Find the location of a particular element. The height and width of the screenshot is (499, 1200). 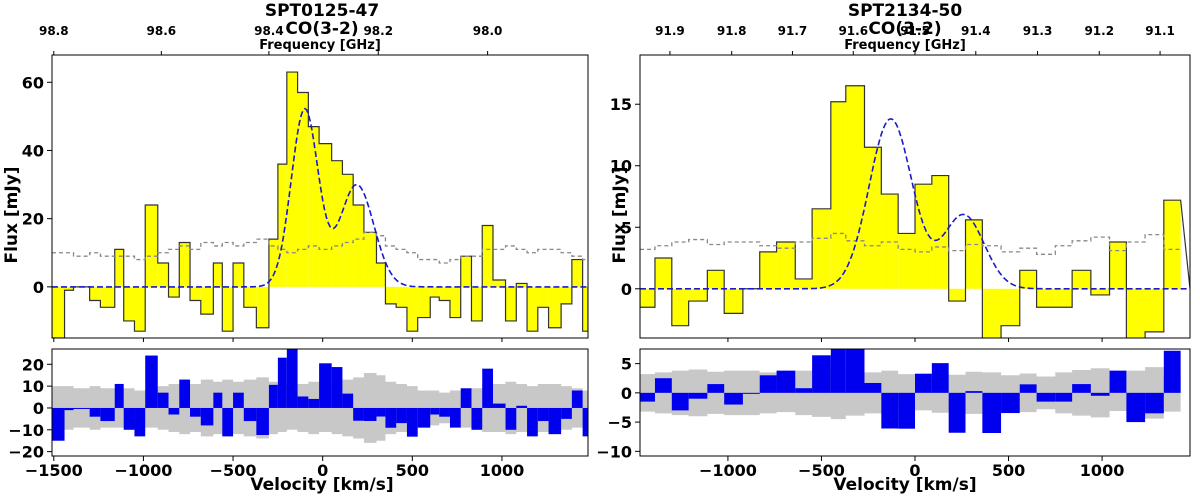

velocity-tick-label: −1500 is located at coordinates (54, 470).